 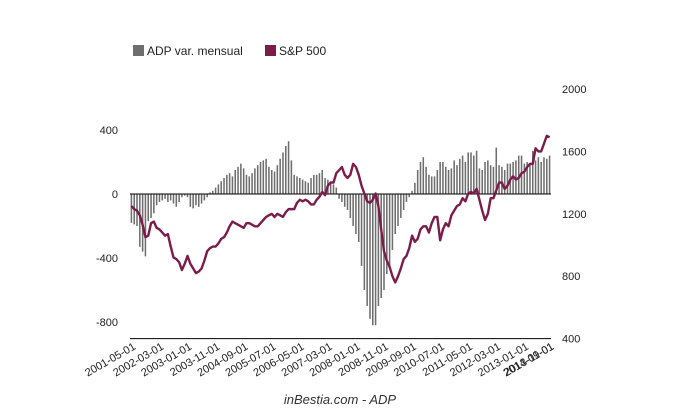 I want to click on legend-swatch-sp500, so click(x=270, y=50).